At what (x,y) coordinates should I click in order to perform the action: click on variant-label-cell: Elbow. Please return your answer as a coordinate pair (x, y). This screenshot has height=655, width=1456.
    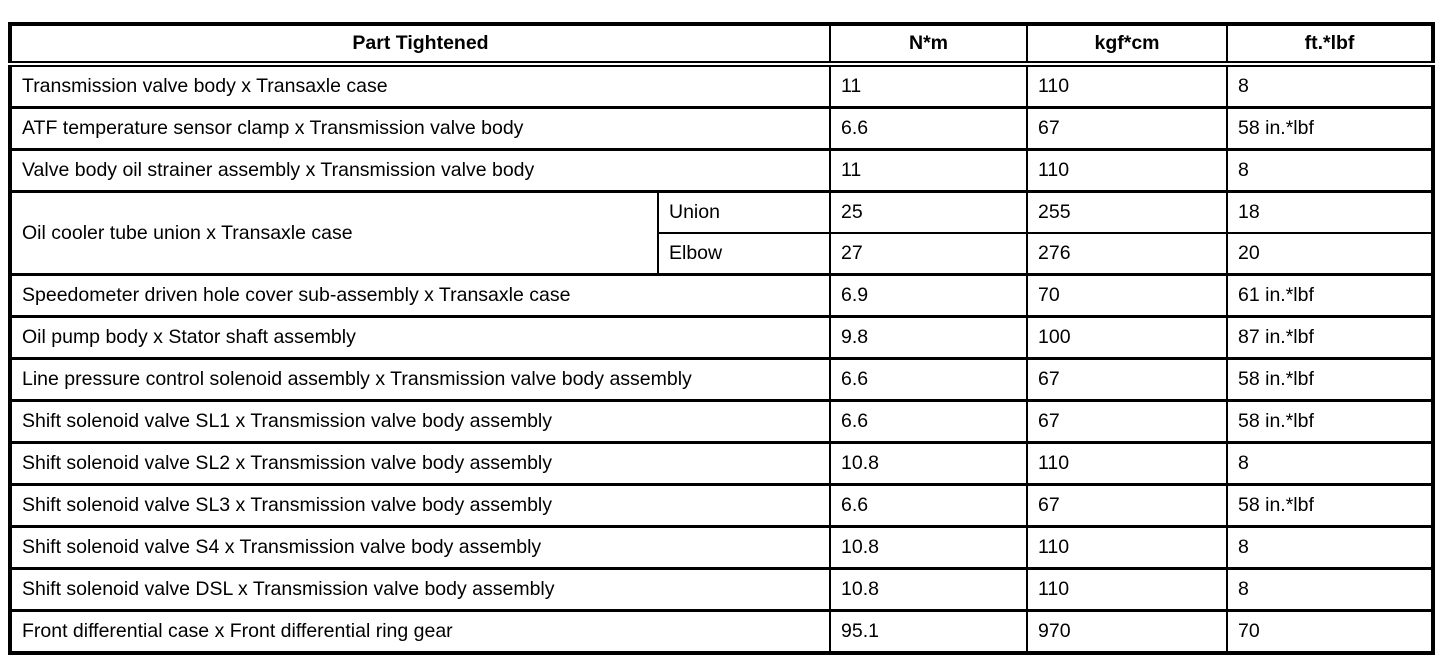
    Looking at the image, I should click on (744, 254).